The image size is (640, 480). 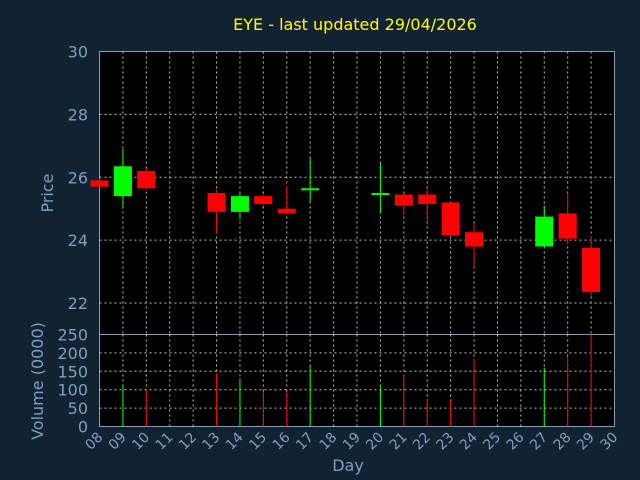 What do you see at coordinates (78, 52) in the screenshot?
I see `price-tick-label: 30` at bounding box center [78, 52].